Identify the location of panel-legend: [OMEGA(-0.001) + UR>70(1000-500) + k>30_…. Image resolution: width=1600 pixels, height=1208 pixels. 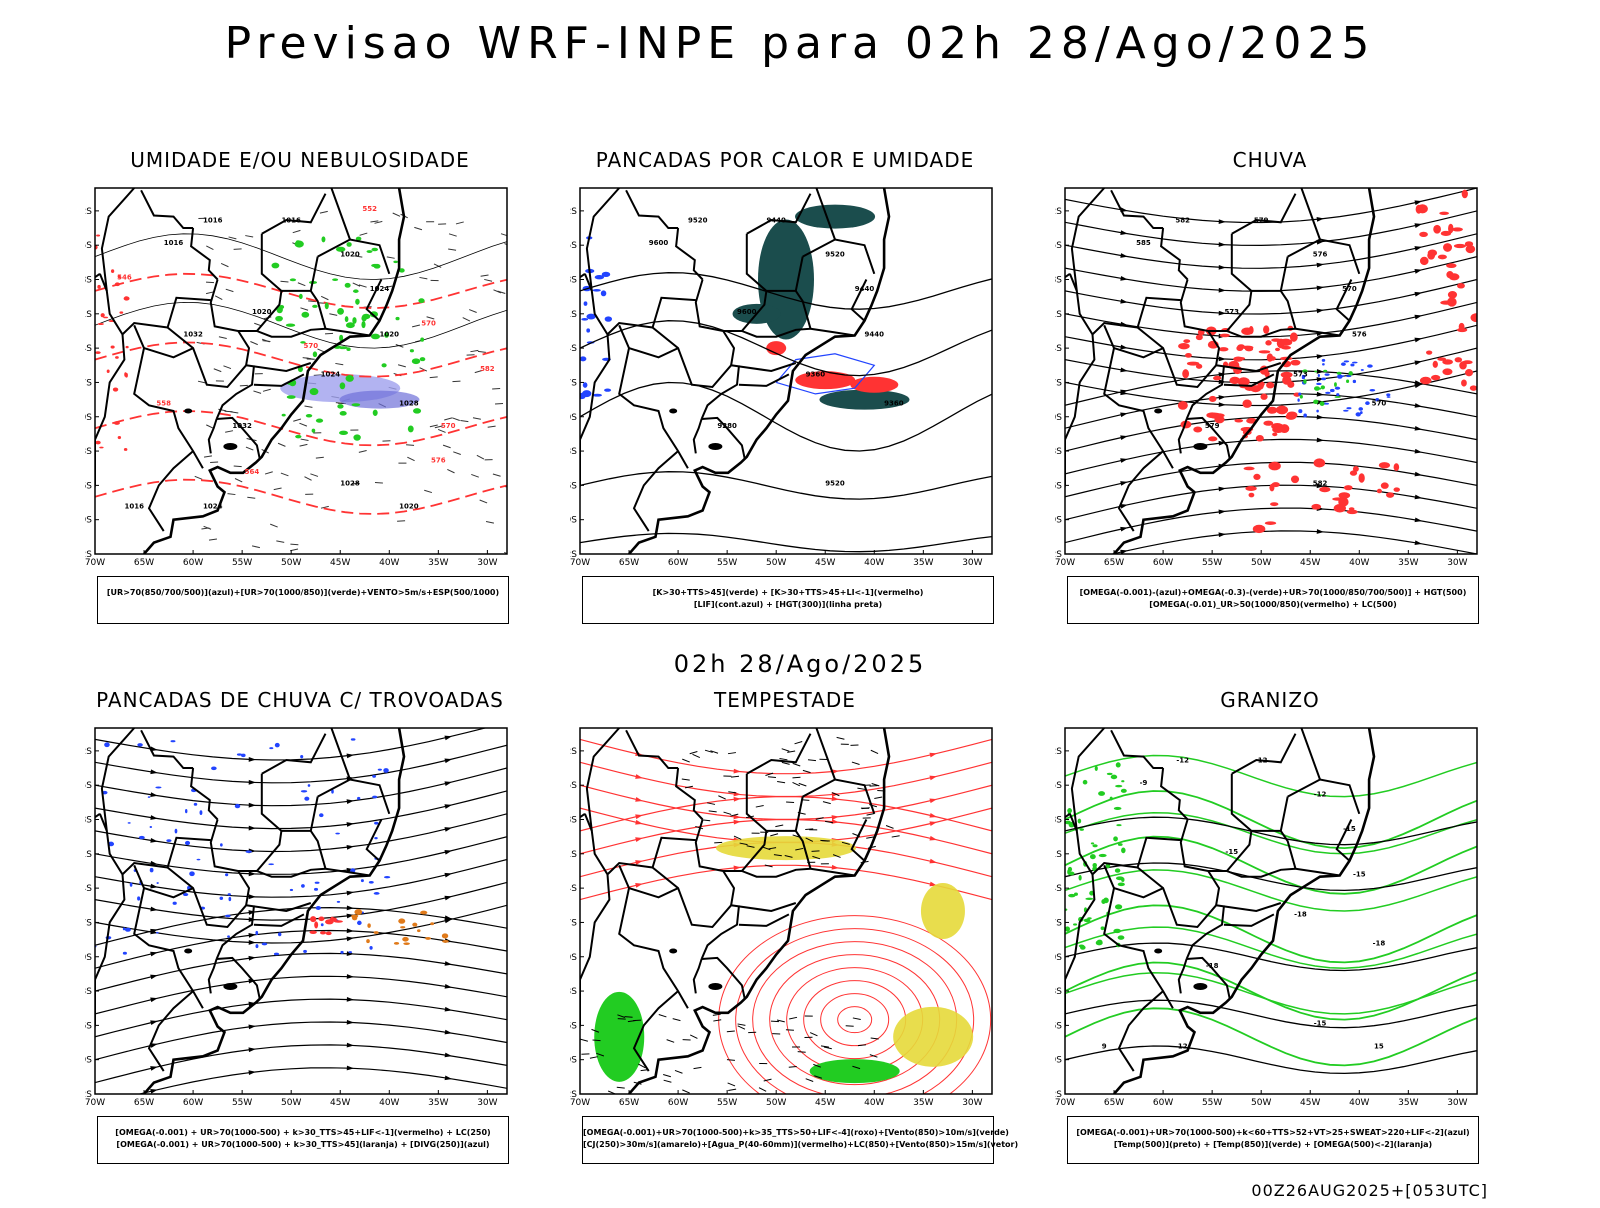
(303, 1140).